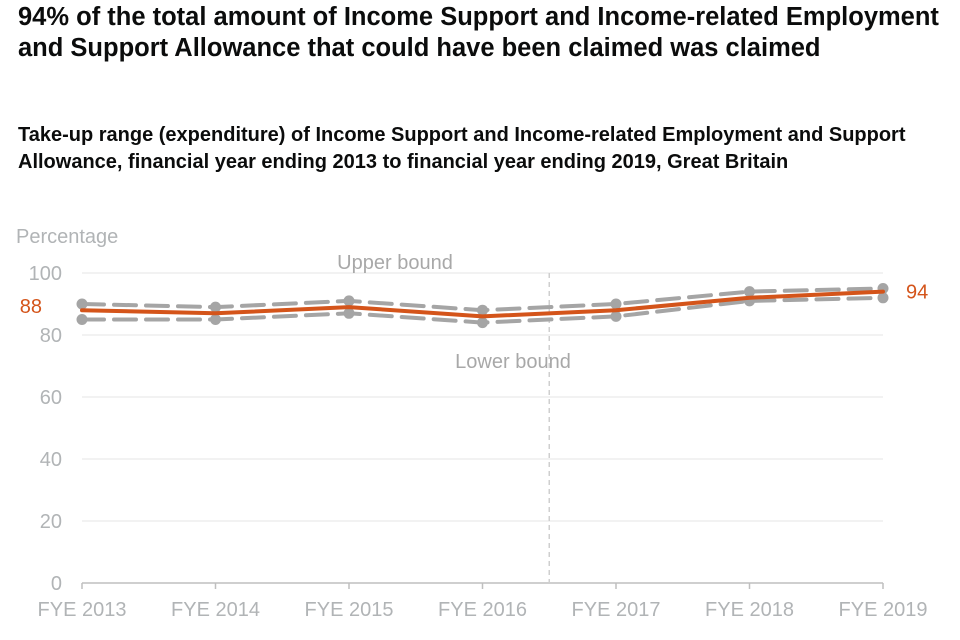 The image size is (960, 640). I want to click on y-tick-label: 0, so click(56, 584).